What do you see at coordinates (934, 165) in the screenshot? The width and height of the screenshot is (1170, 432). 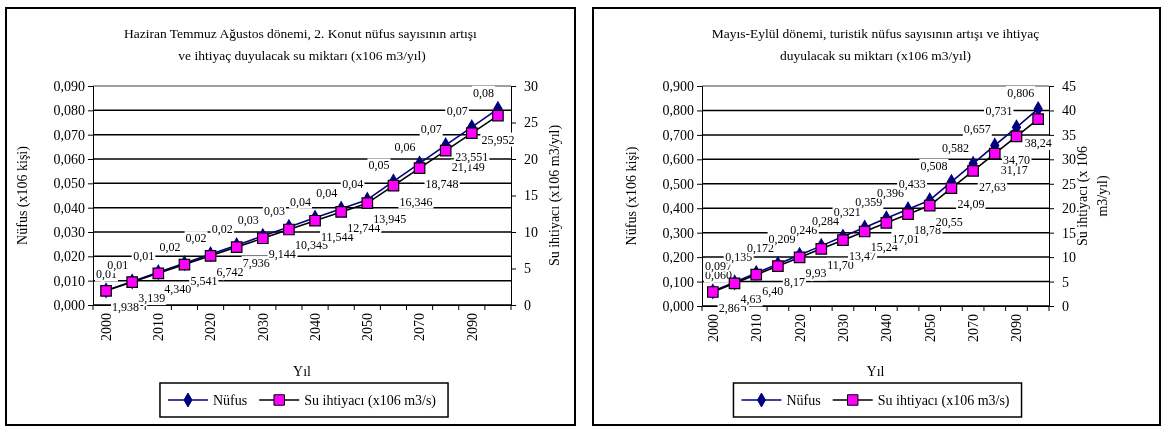 I see `data-label: 0,508` at bounding box center [934, 165].